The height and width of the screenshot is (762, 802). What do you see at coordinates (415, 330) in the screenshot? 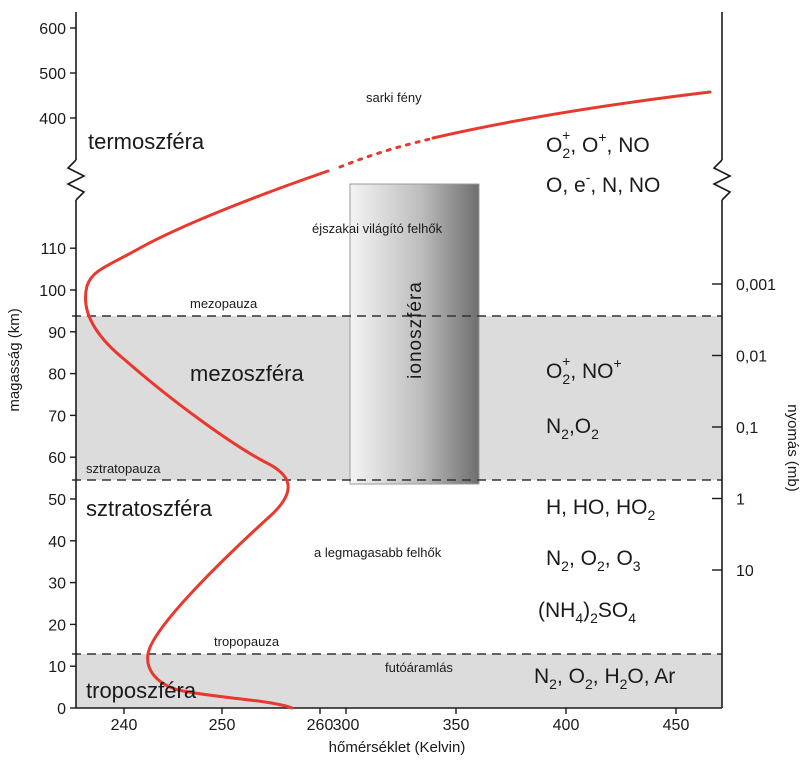
I see `label-ionosphere: ionoszféra` at bounding box center [415, 330].